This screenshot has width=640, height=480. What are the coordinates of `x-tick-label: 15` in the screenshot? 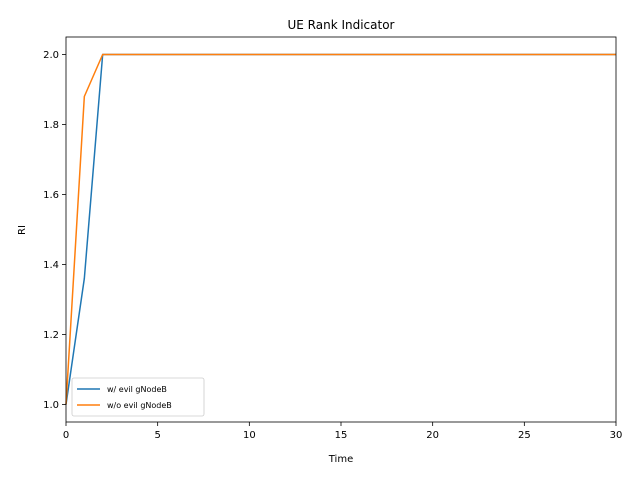 It's located at (341, 435).